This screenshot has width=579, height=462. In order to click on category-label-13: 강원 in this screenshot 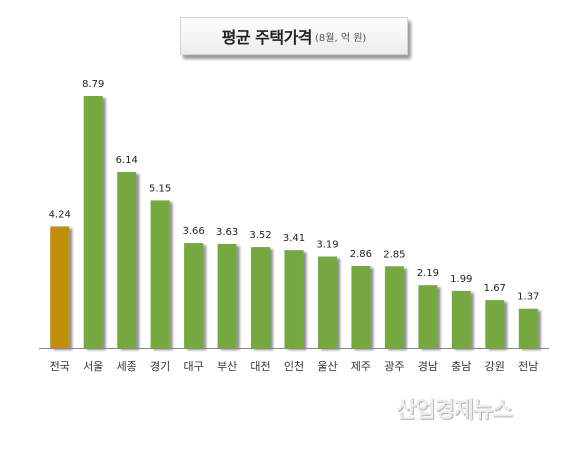, I will do `click(495, 366)`.